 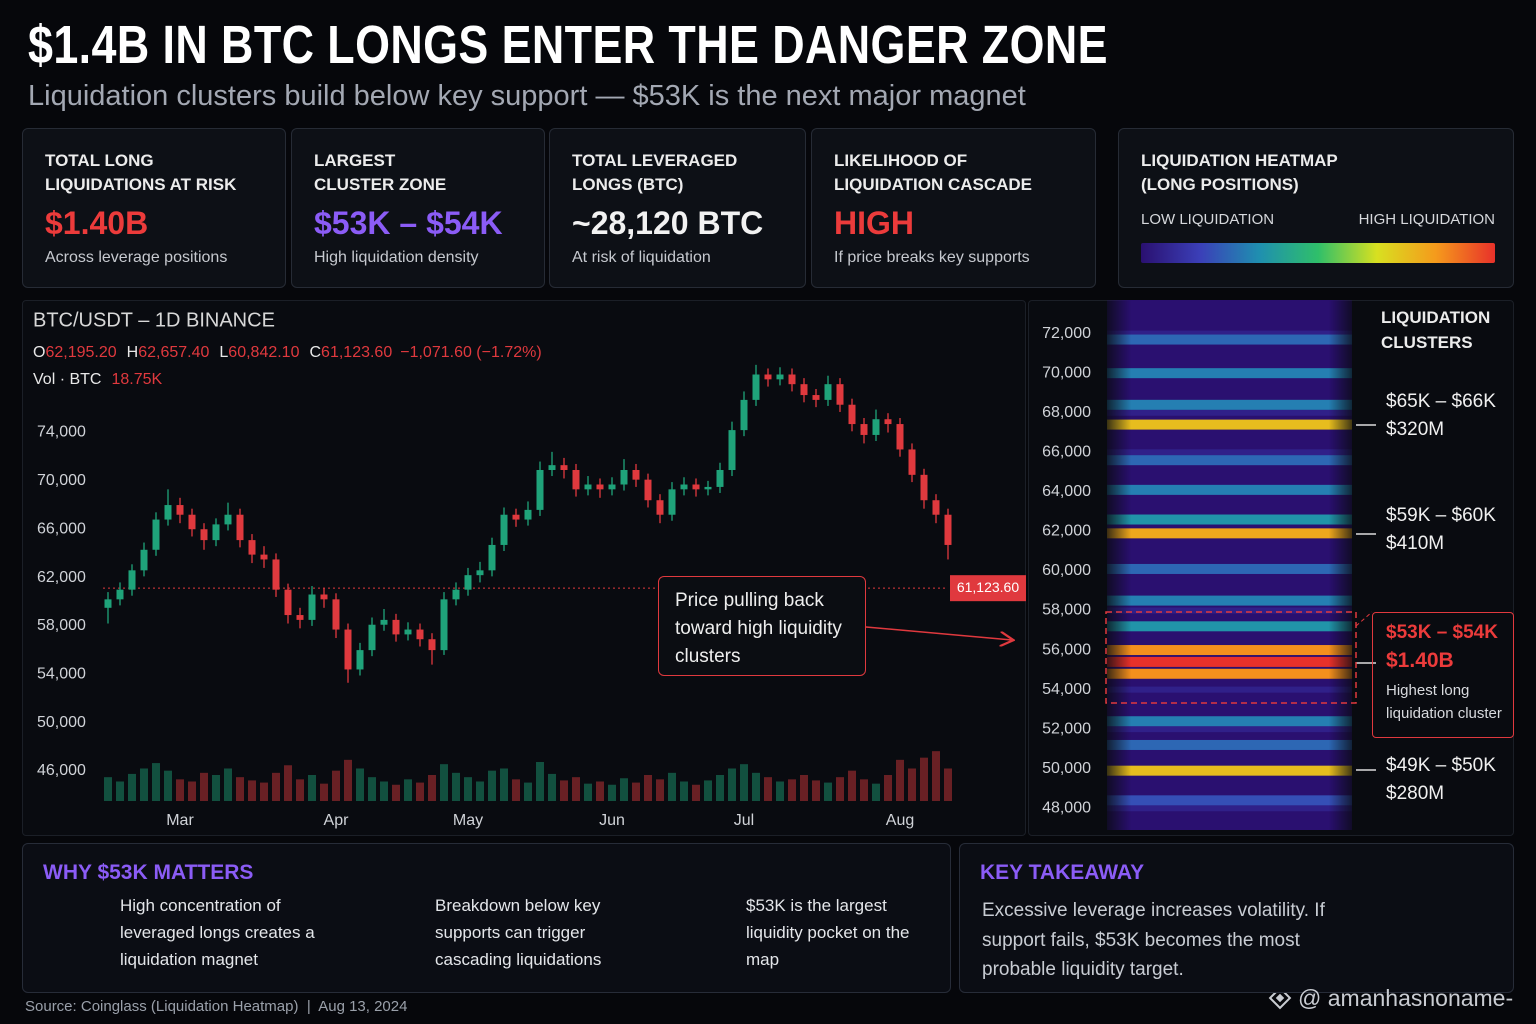 What do you see at coordinates (1364, 619) in the screenshot?
I see `highlight-connector` at bounding box center [1364, 619].